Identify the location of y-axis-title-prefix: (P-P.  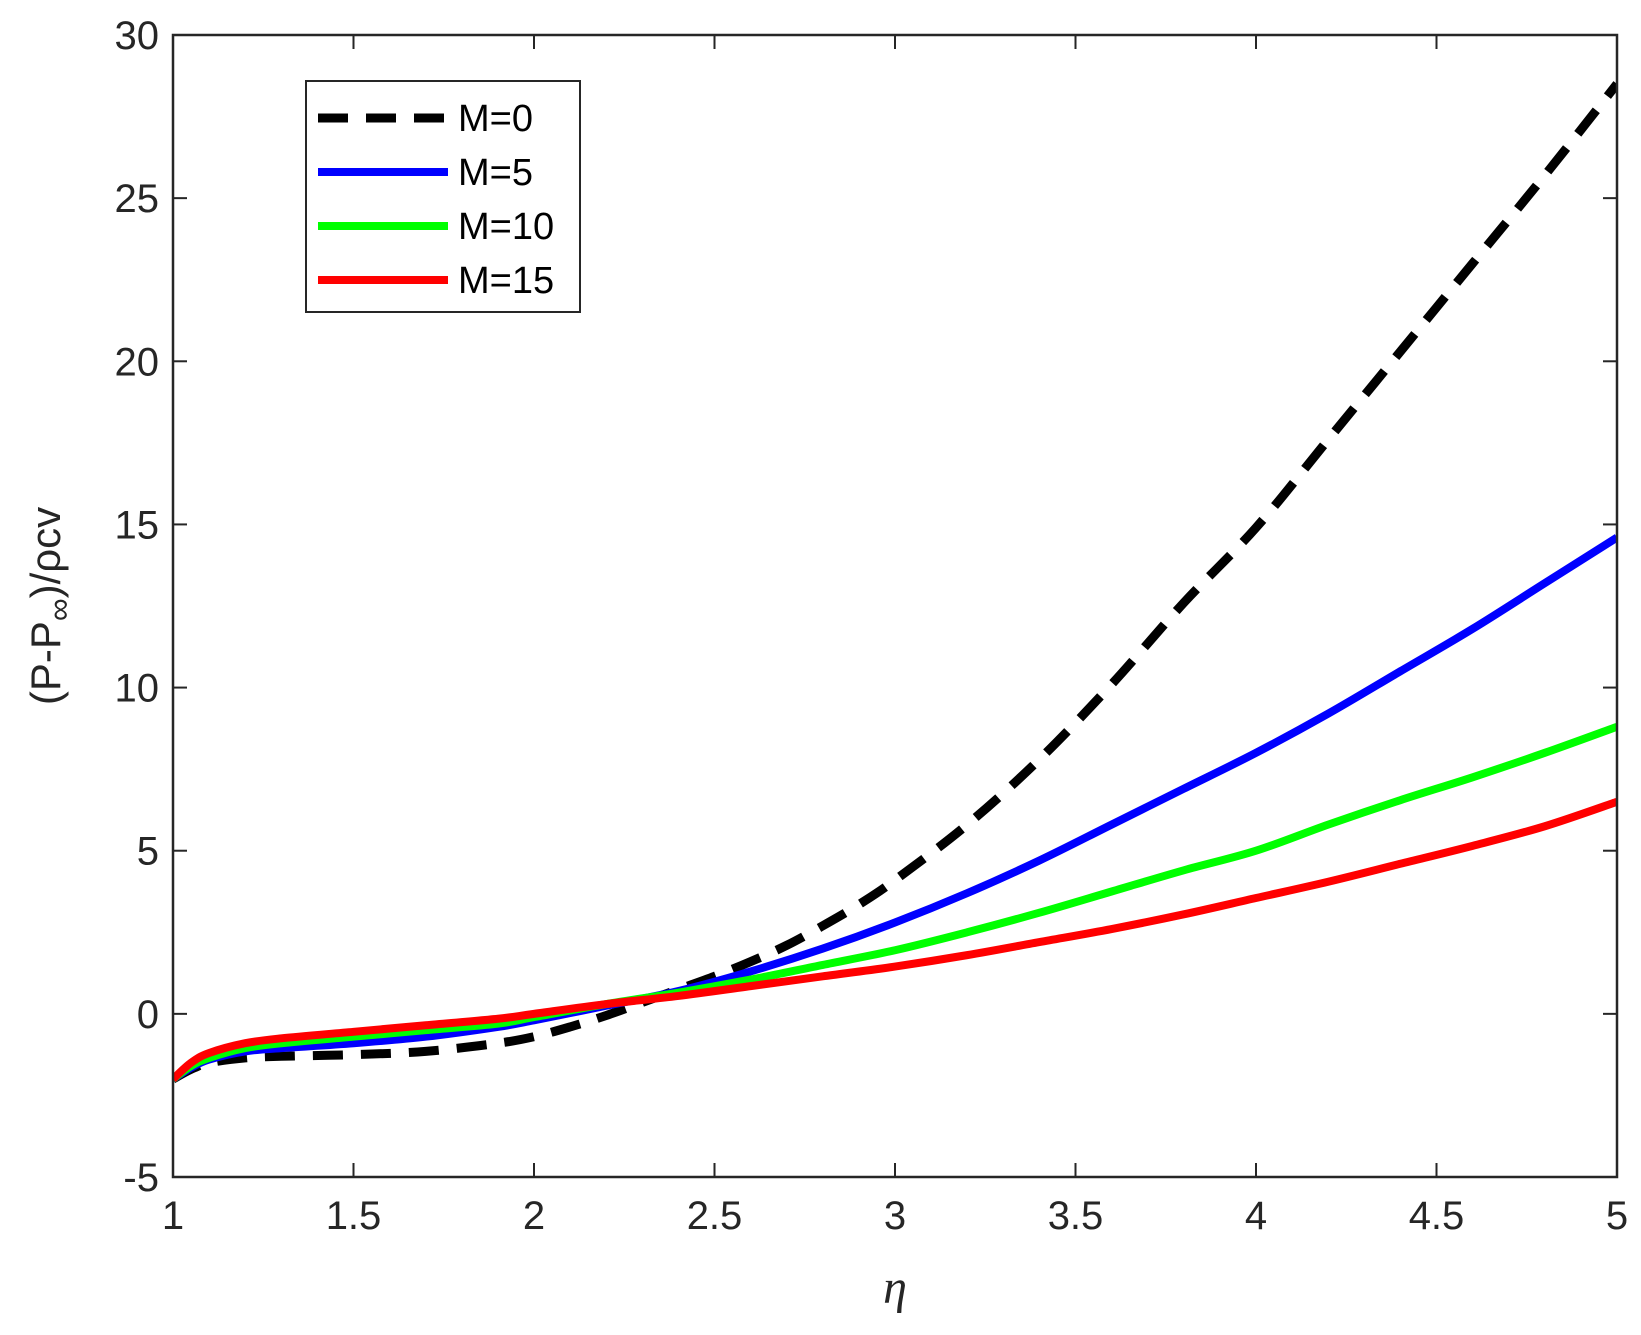
(45, 663).